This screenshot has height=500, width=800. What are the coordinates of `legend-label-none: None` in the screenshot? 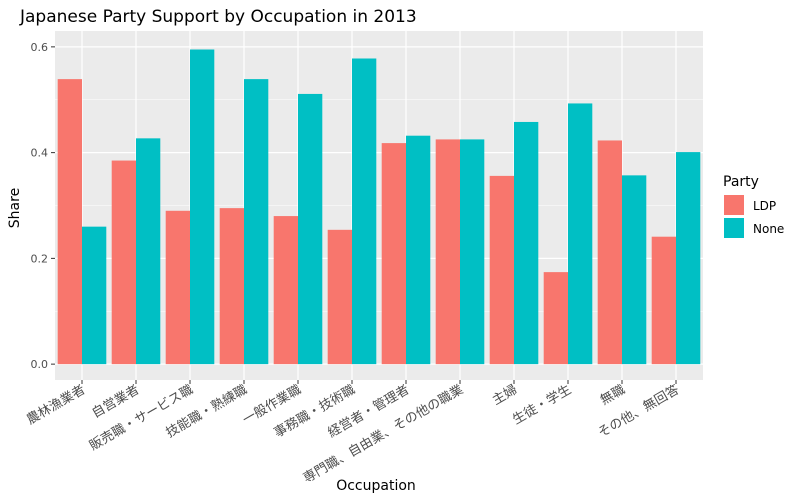 It's located at (768, 229).